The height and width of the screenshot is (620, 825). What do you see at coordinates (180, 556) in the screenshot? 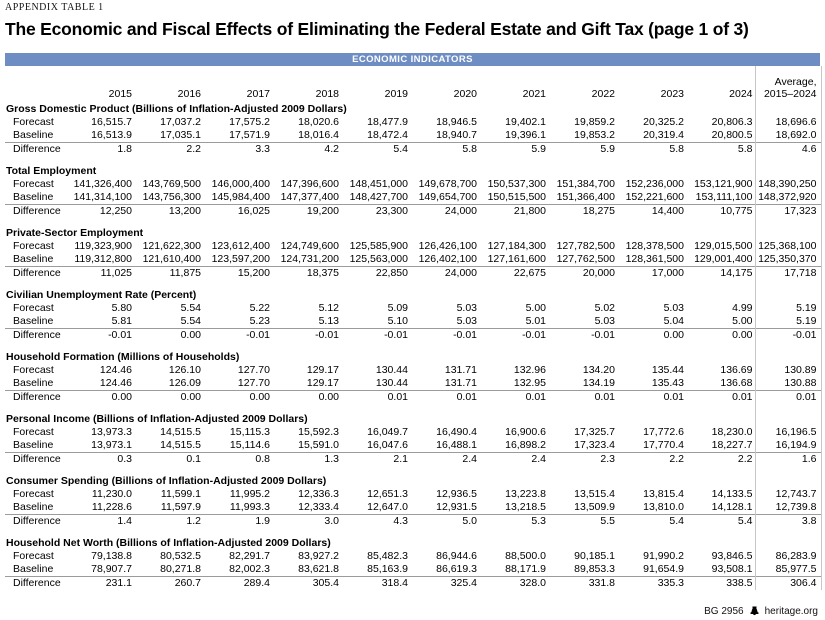
I see `value-cell: 80,532.5` at bounding box center [180, 556].